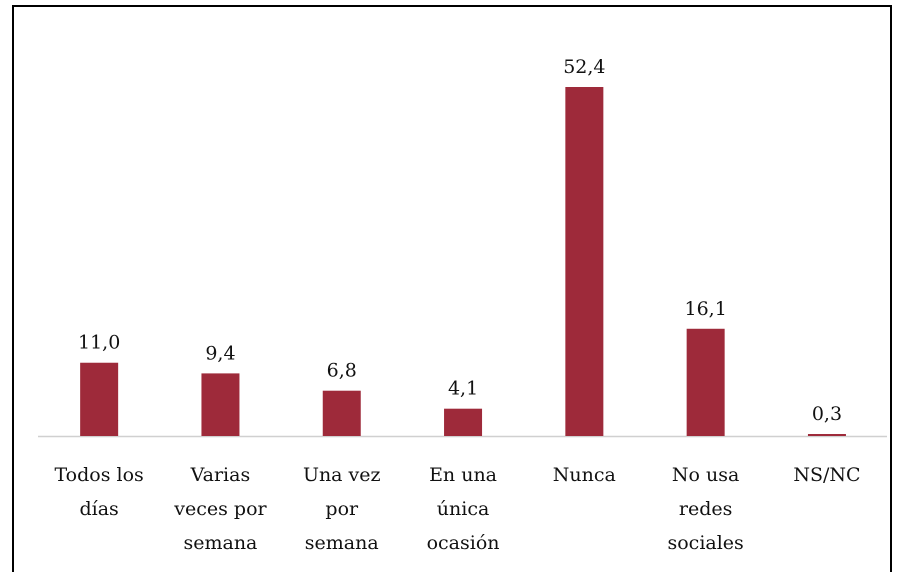 The image size is (906, 572). Describe the element at coordinates (827, 475) in the screenshot. I see `x-tick-label: NS/NC` at that location.